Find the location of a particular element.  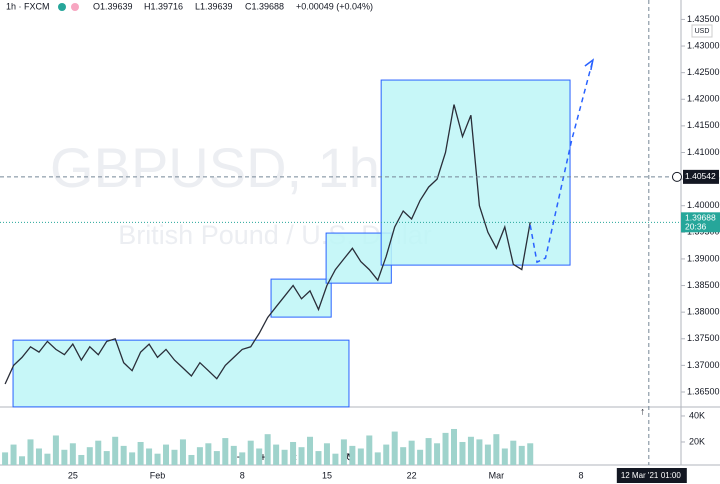

volume-tick-label: 20K is located at coordinates (697, 441).